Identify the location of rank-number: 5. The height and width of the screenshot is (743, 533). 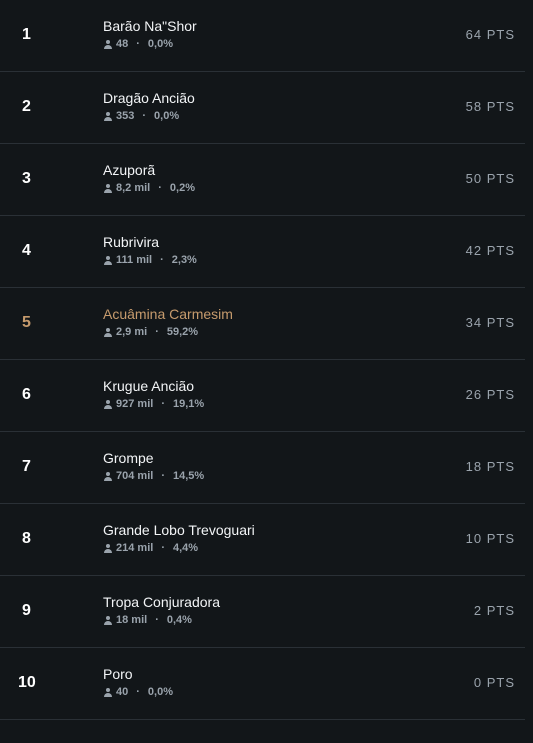
(26, 322).